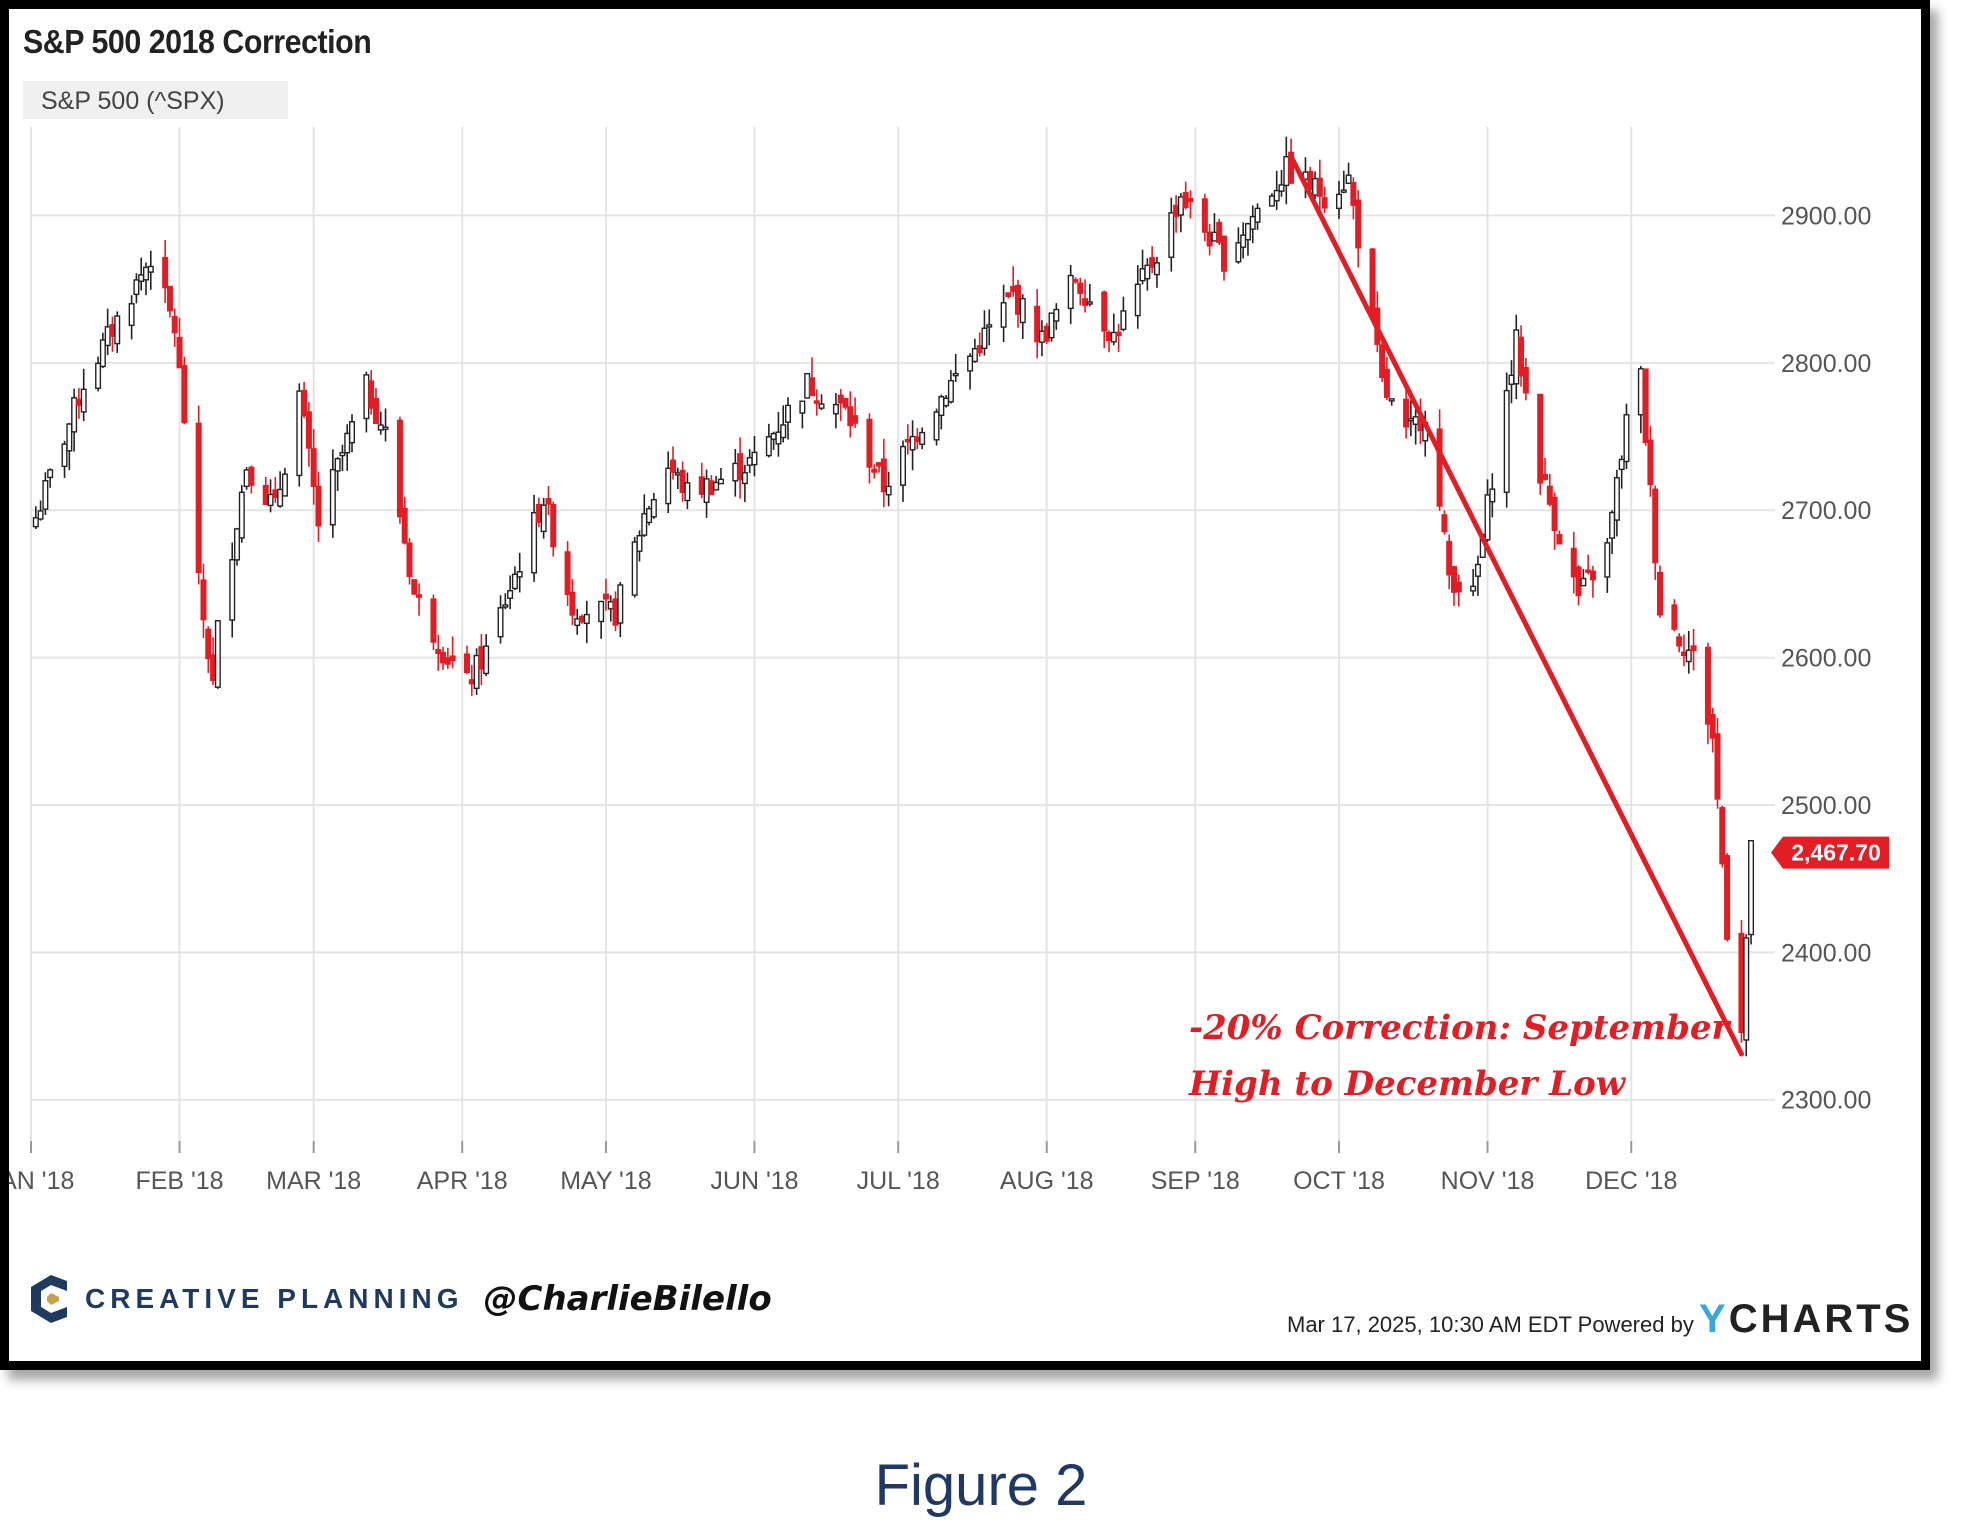 This screenshot has height=1528, width=1962. I want to click on y-tick-label: 2600.00, so click(1826, 659).